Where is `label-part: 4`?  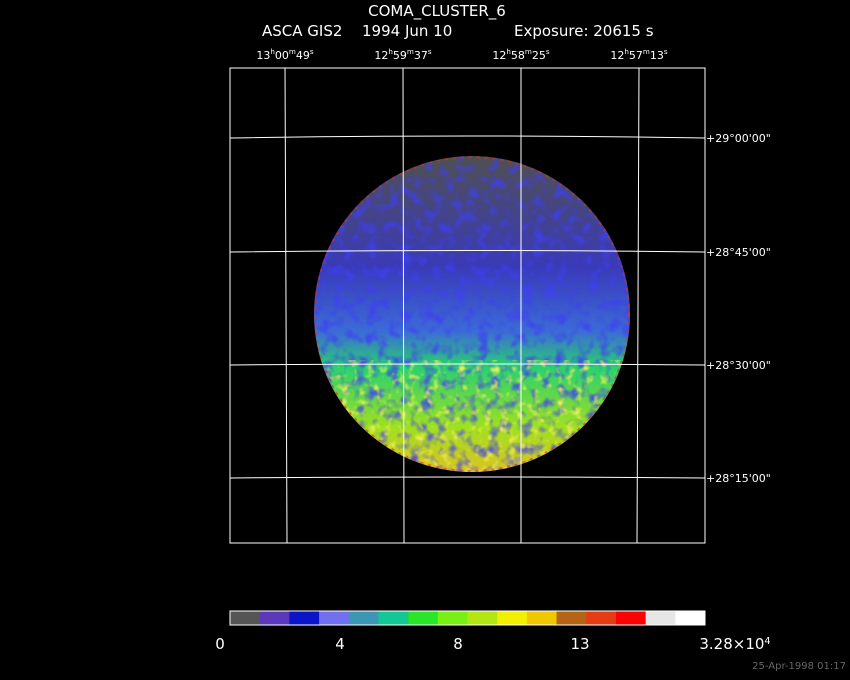
label-part: 4 is located at coordinates (340, 644).